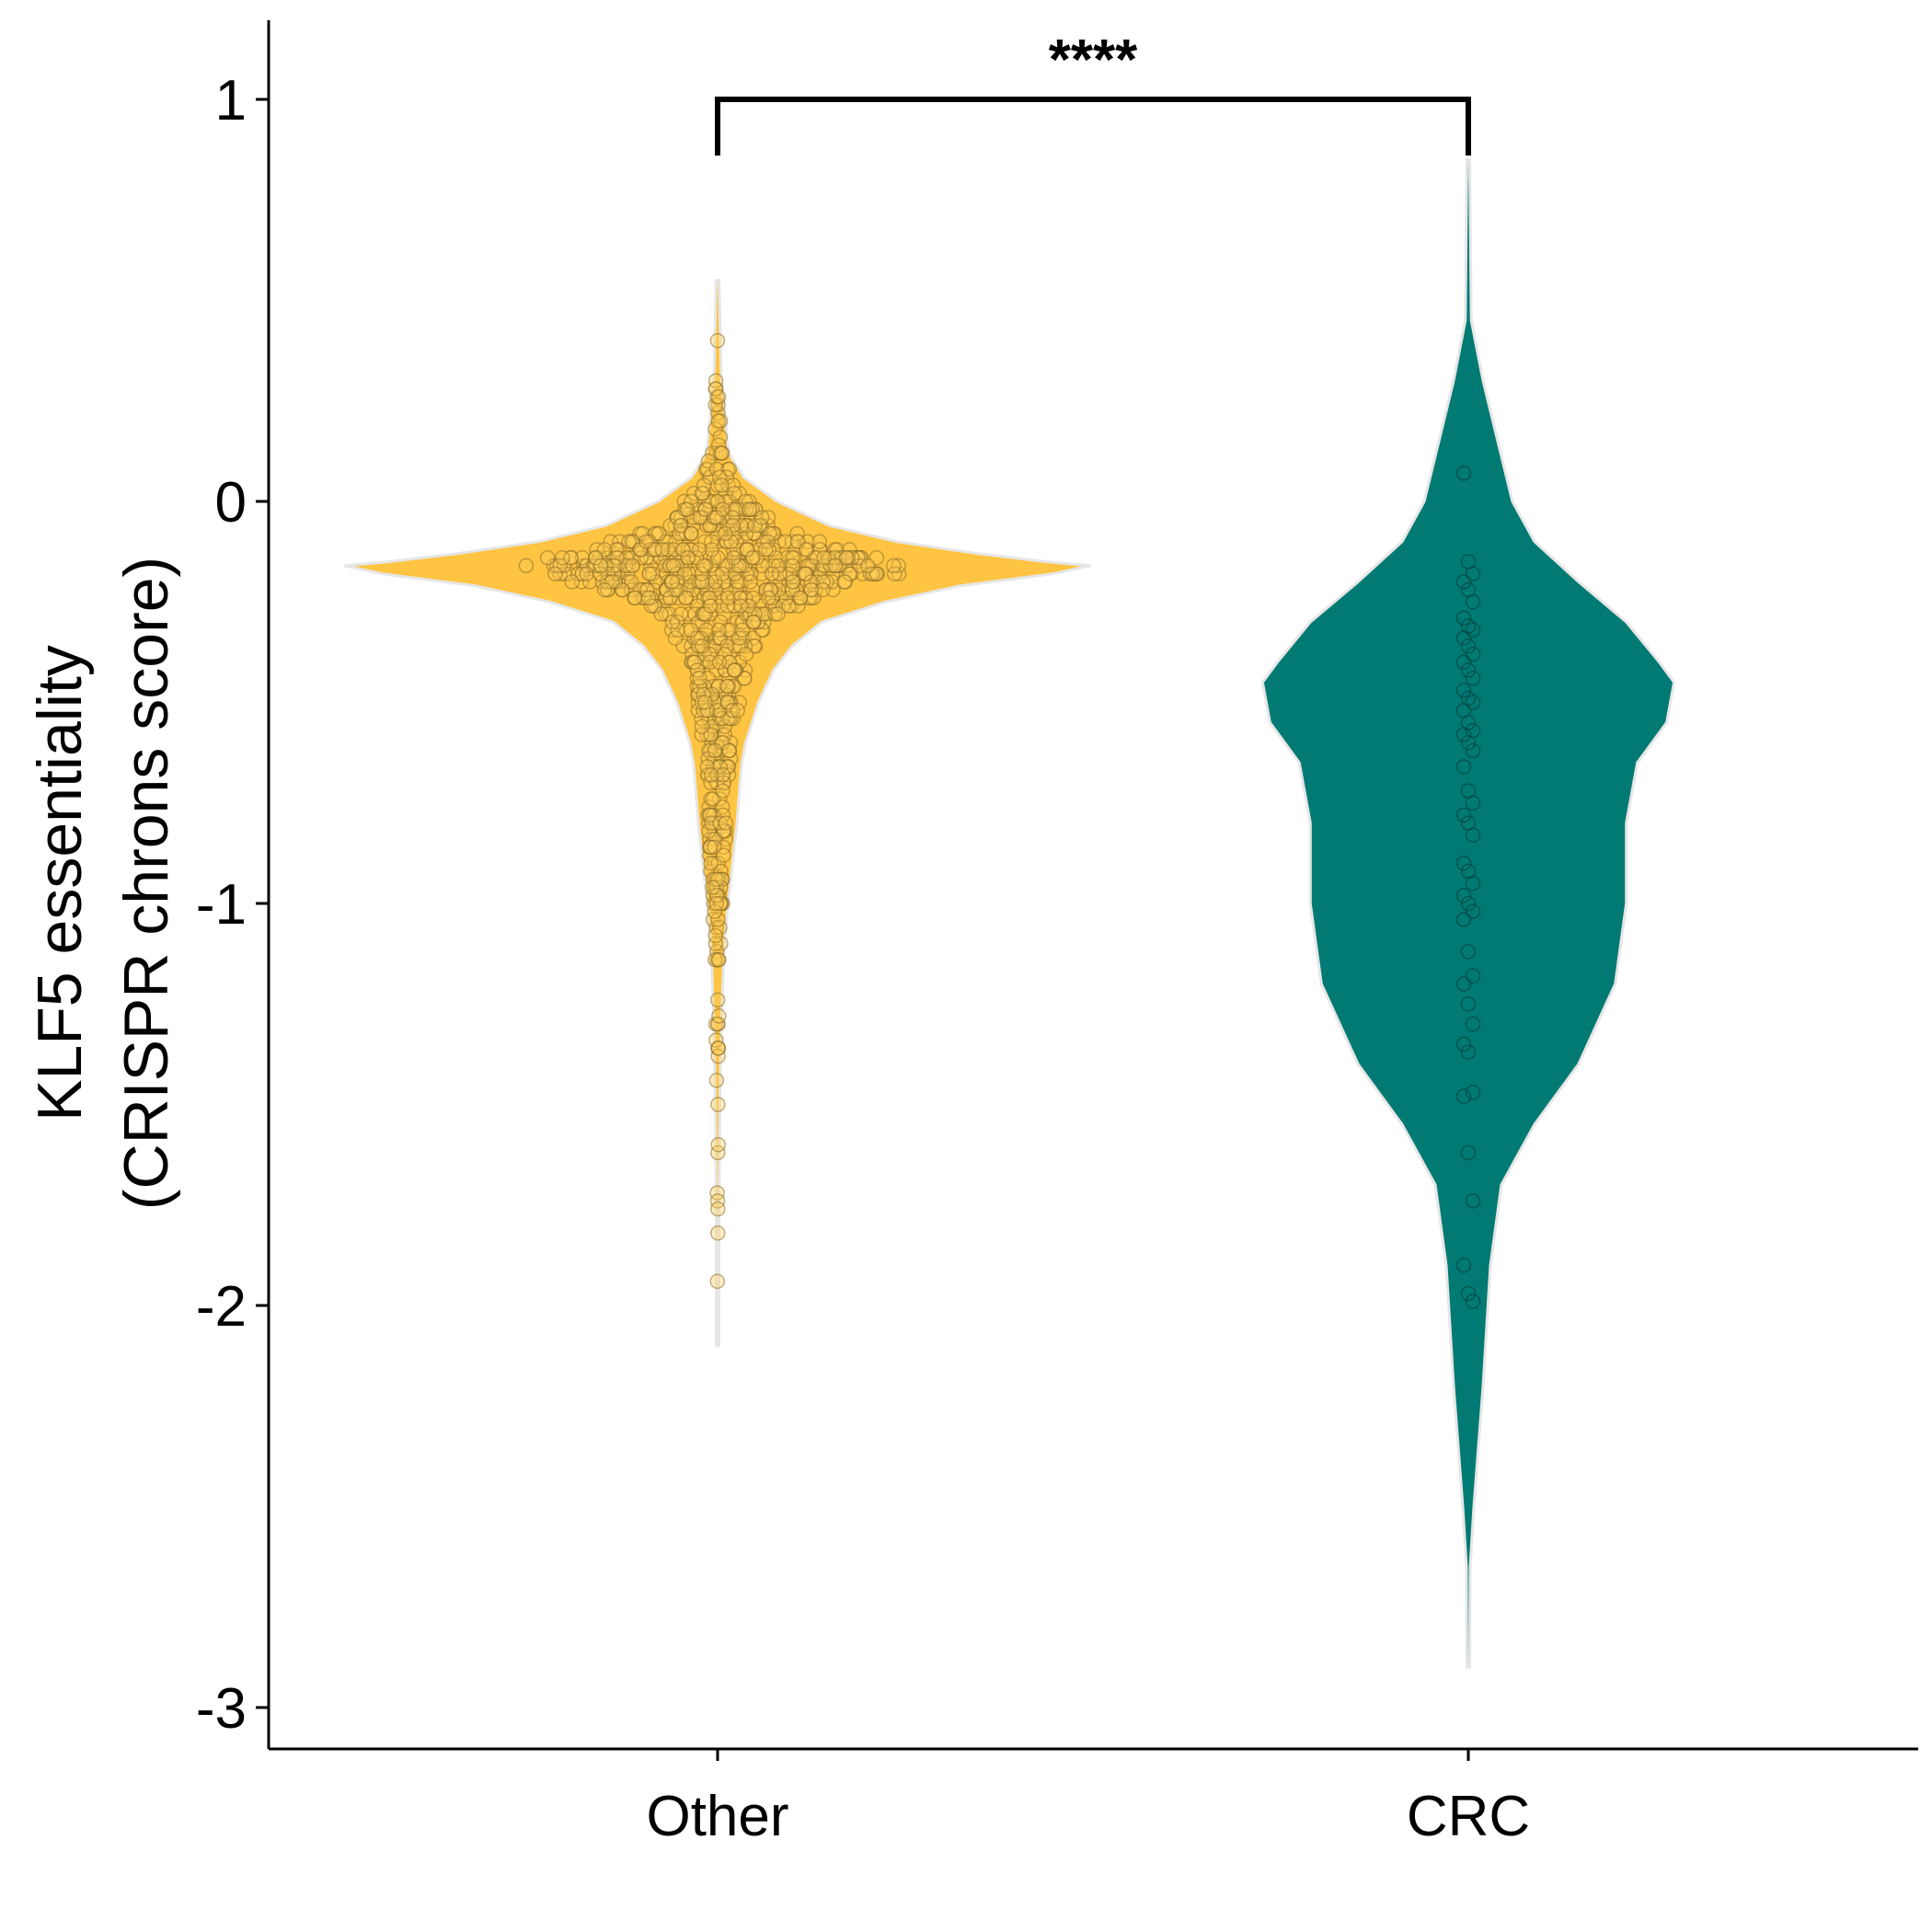 The height and width of the screenshot is (1932, 1932). Describe the element at coordinates (1093, 126) in the screenshot. I see `significance-bracket` at that location.